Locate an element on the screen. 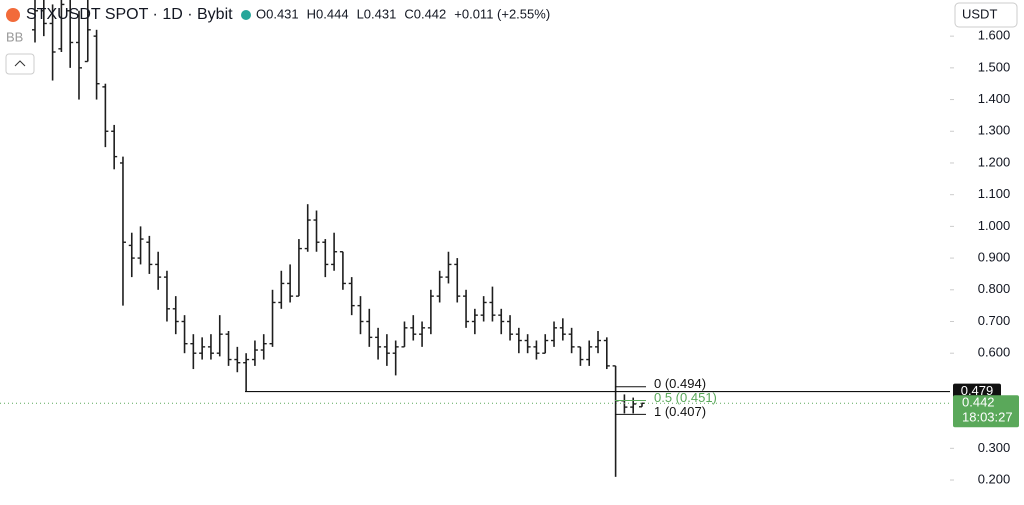 The width and height of the screenshot is (1024, 505). y-tick-label: 1.300 is located at coordinates (994, 130).